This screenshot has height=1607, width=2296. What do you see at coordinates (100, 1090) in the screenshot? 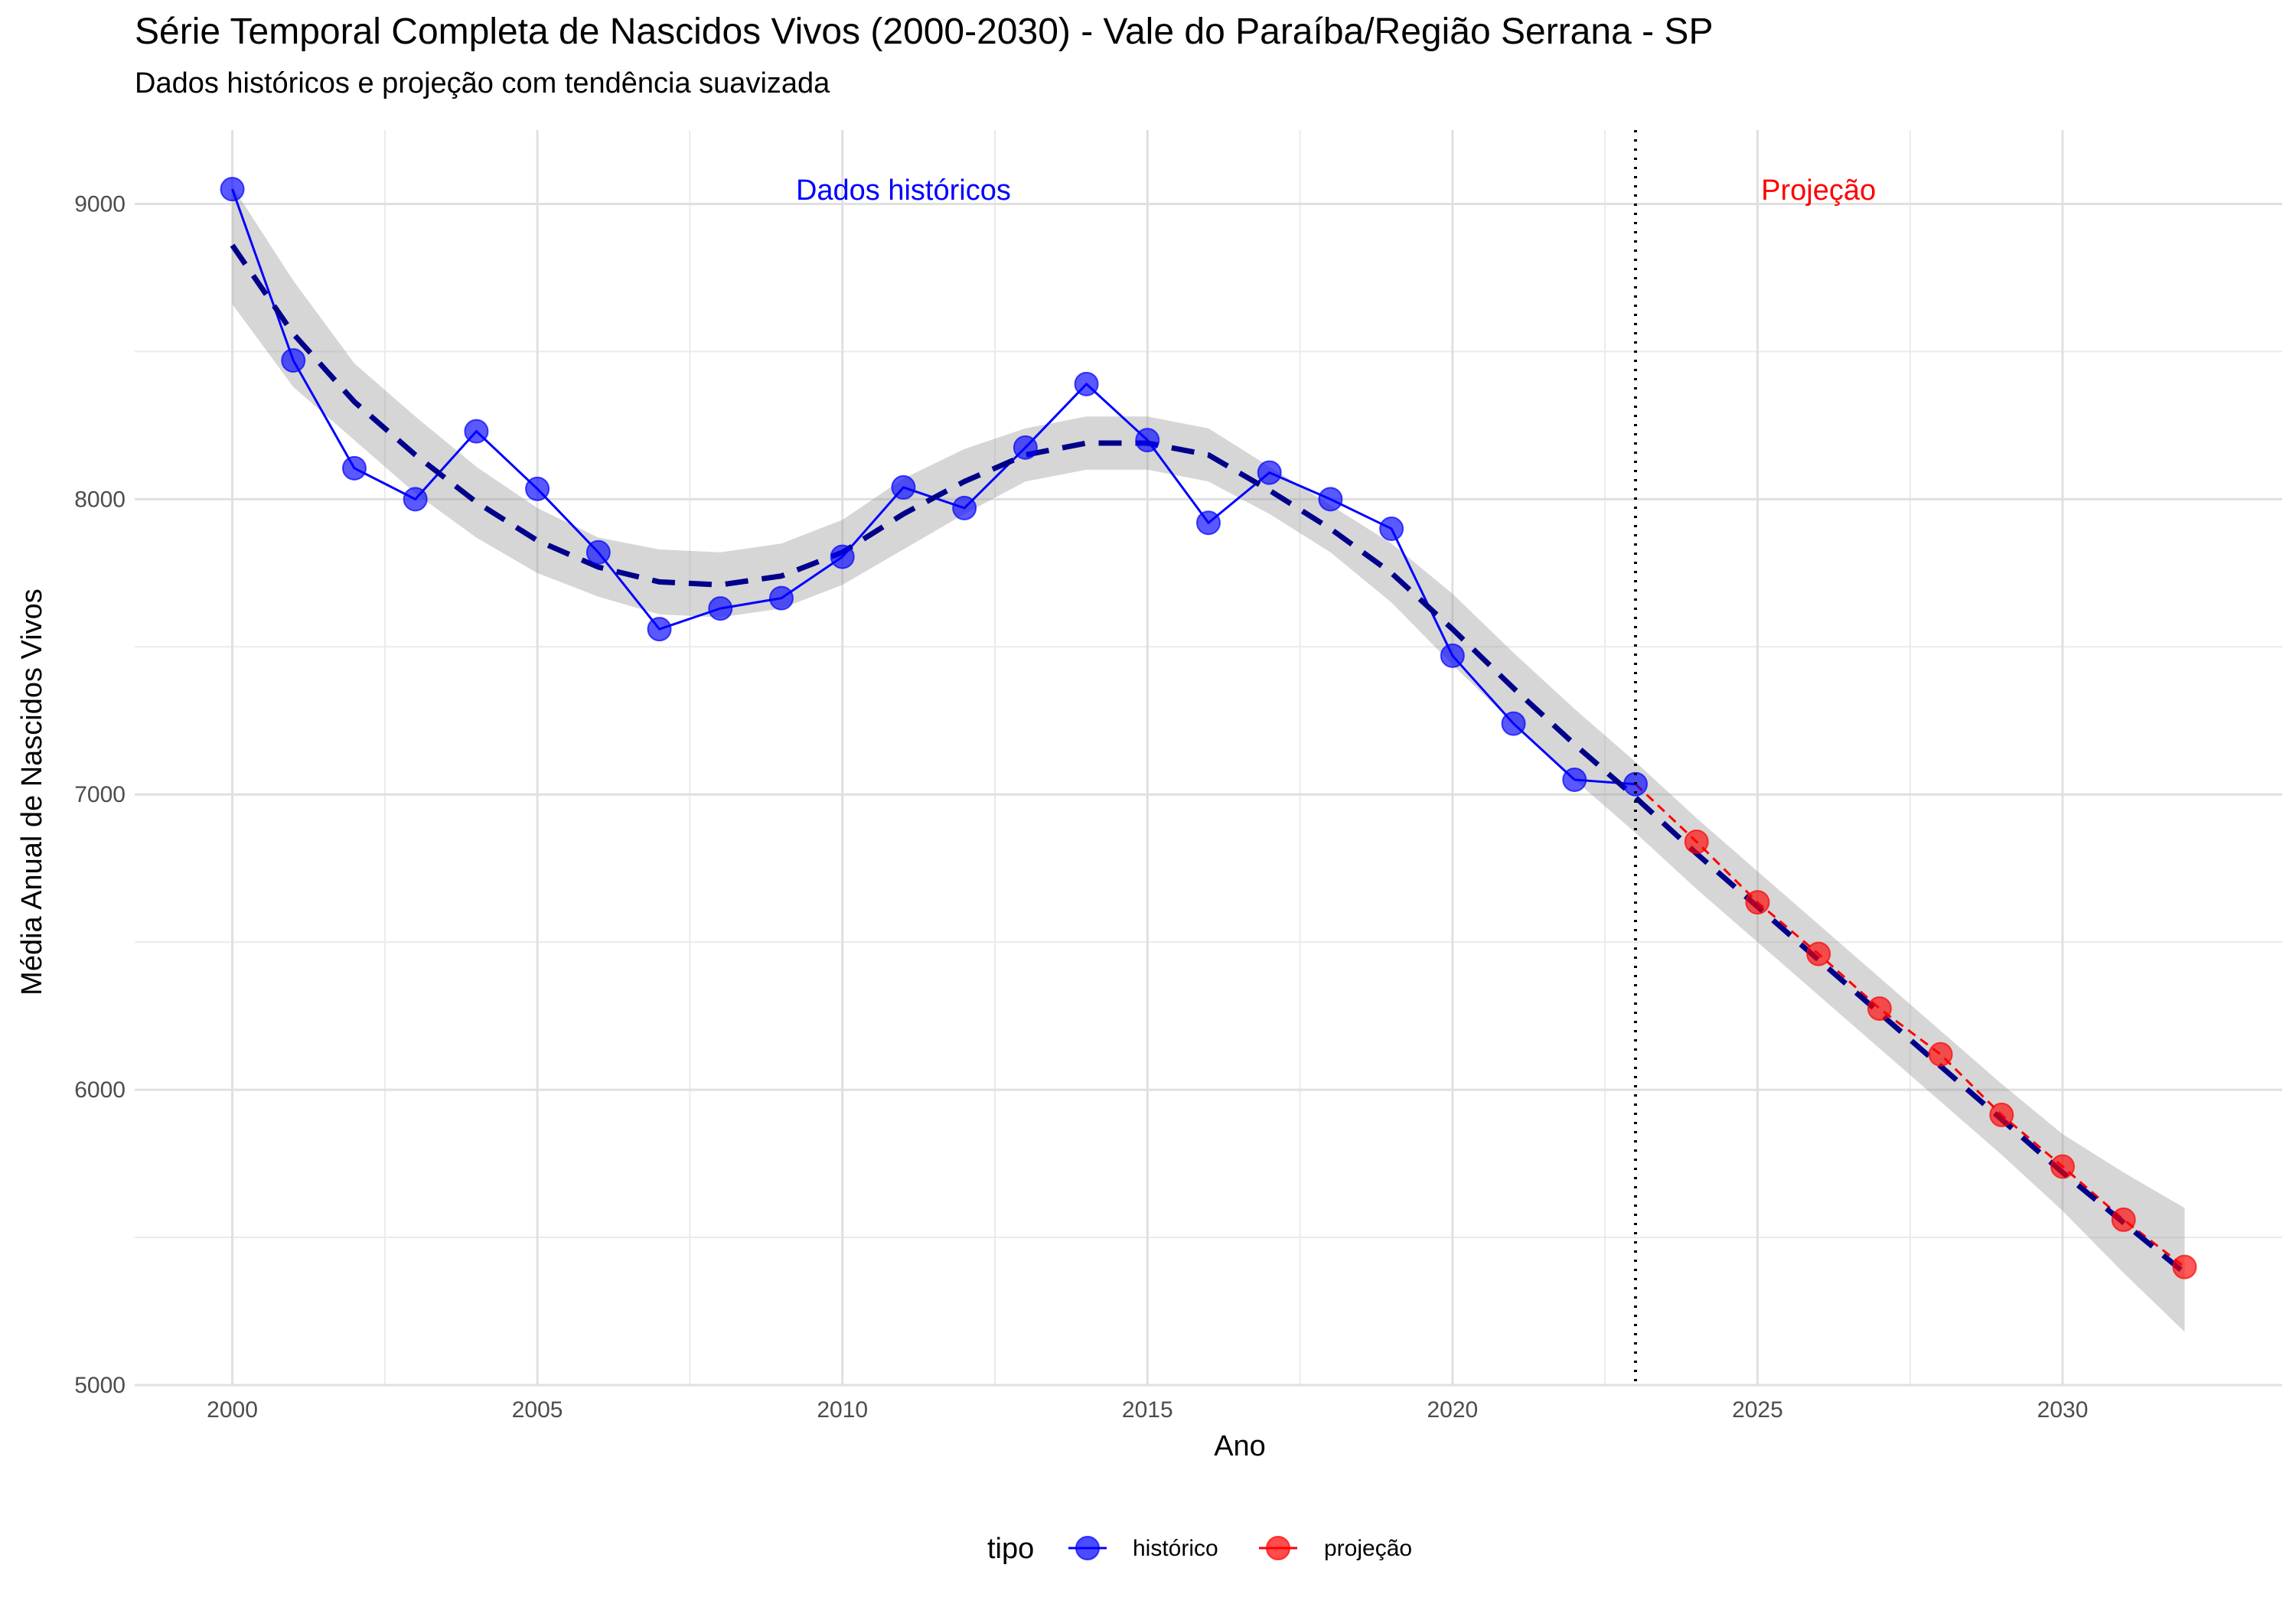
I see `y-tick-label: 6000` at bounding box center [100, 1090].